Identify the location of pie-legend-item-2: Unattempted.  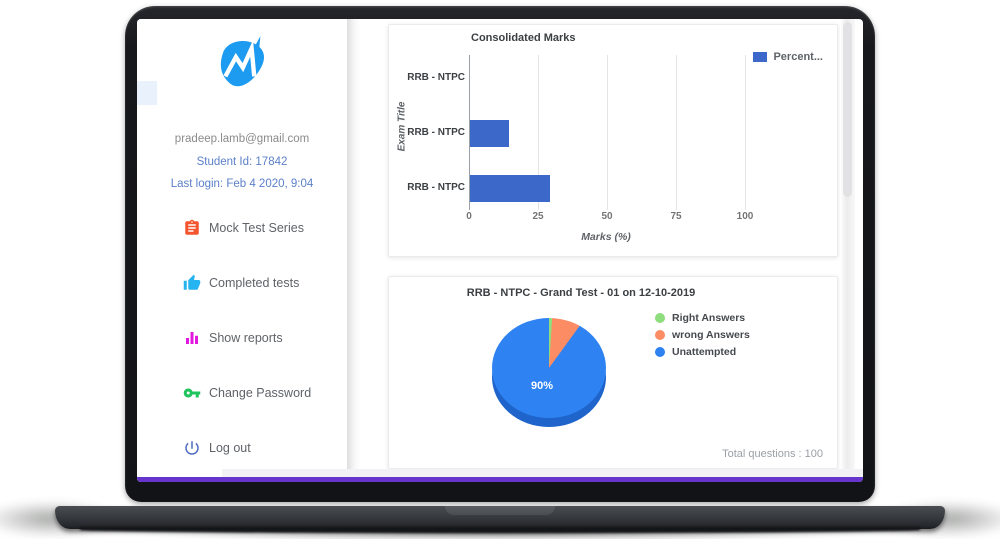
(702, 351).